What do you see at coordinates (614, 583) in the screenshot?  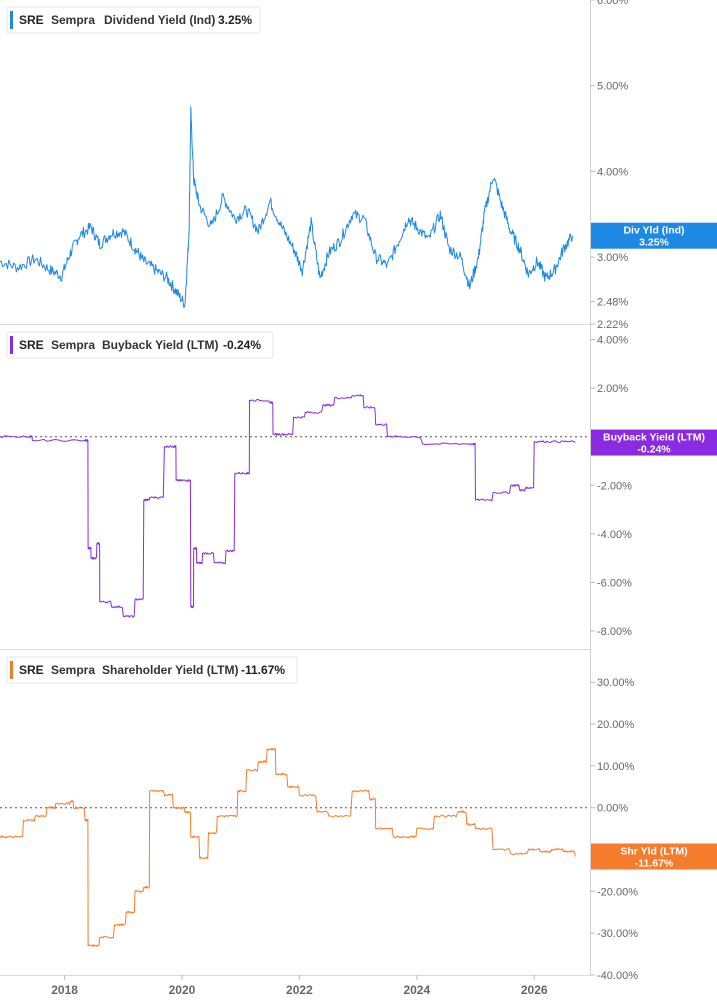 I see `y-tick-label: -6.00%` at bounding box center [614, 583].